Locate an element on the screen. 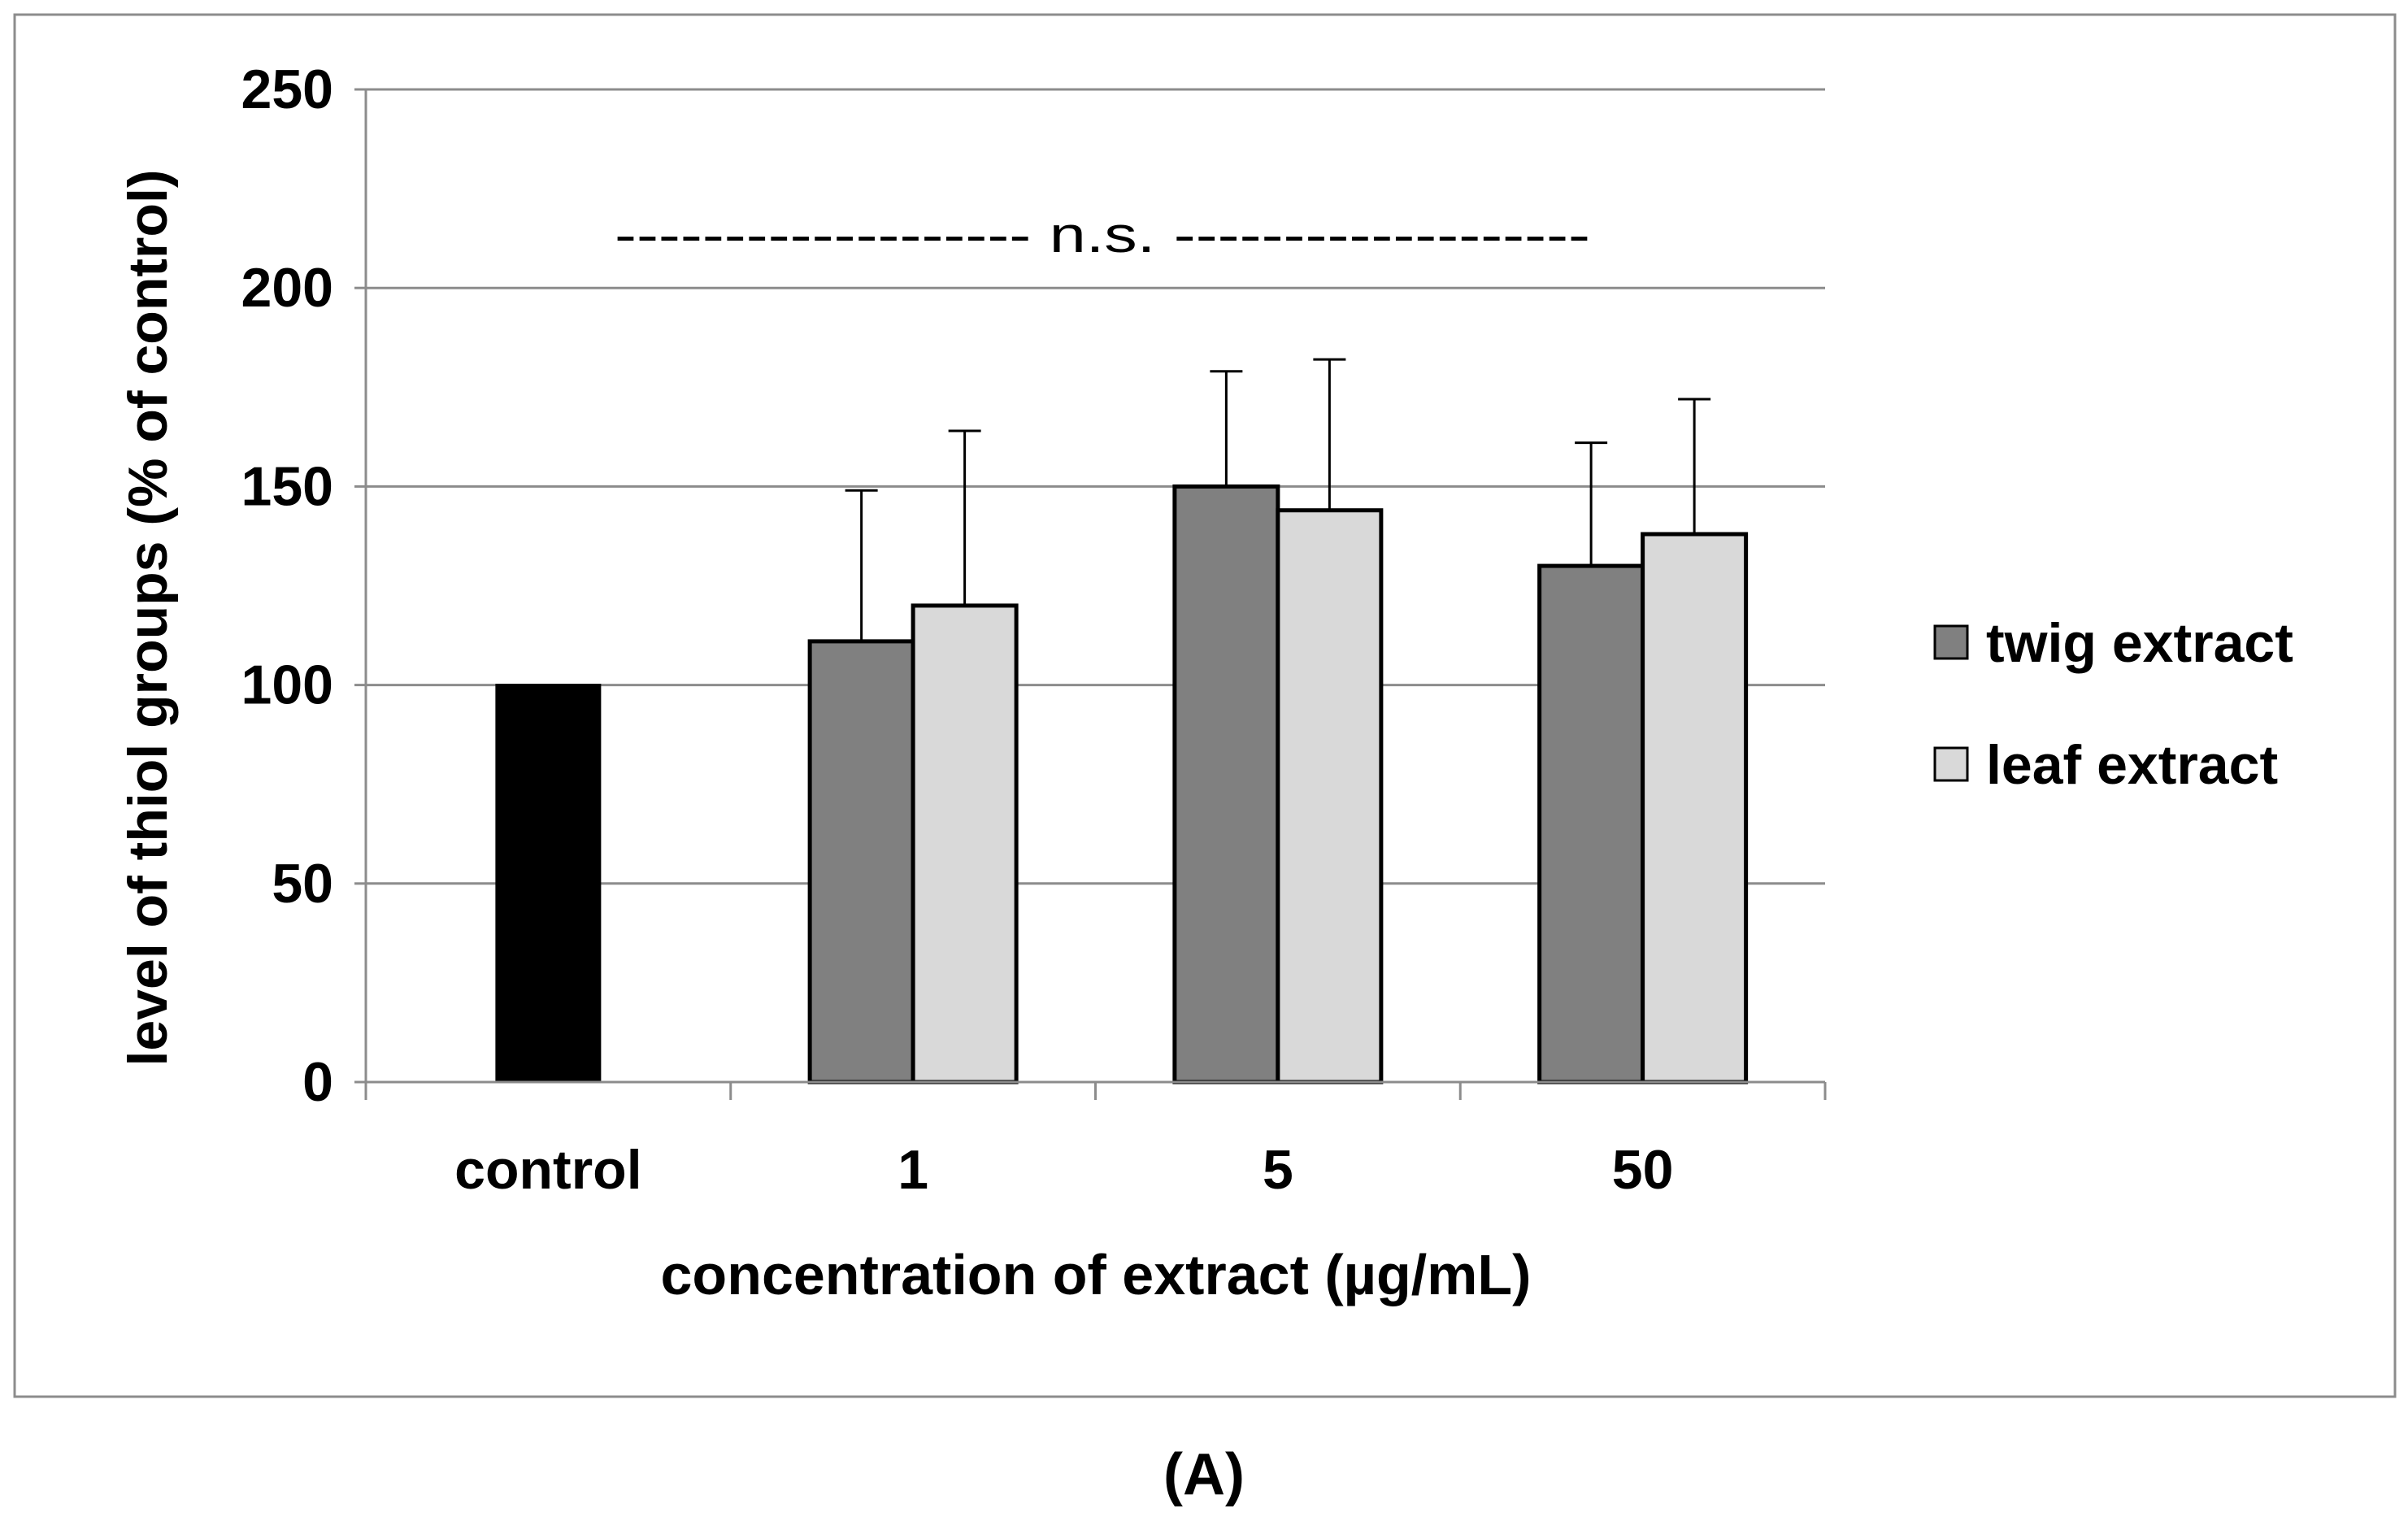 This screenshot has height=1530, width=2408. y-tick-label: 200 is located at coordinates (287, 288).